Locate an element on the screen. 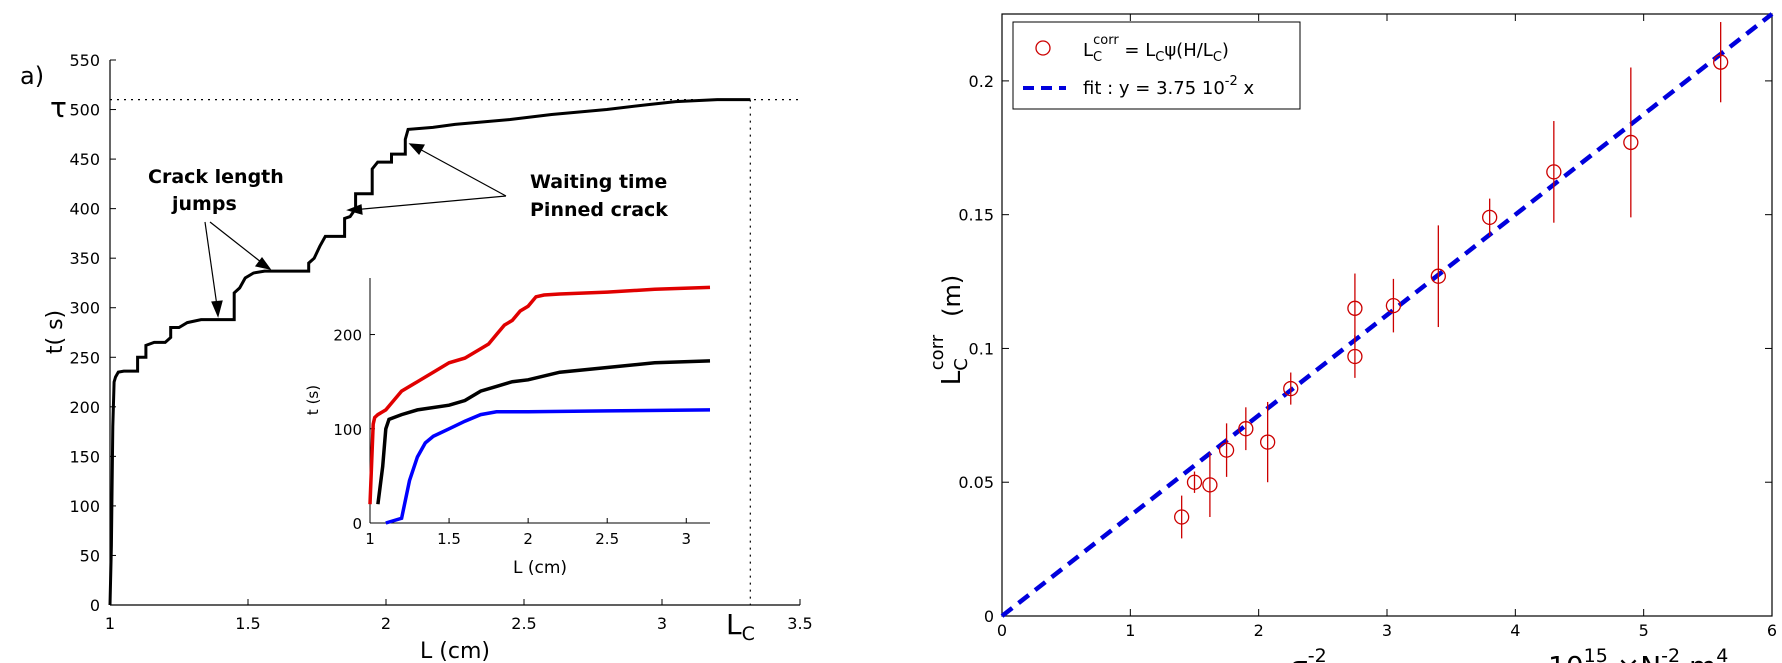 The image size is (1782, 663). inset-y-tick-label: 100 is located at coordinates (347, 430).